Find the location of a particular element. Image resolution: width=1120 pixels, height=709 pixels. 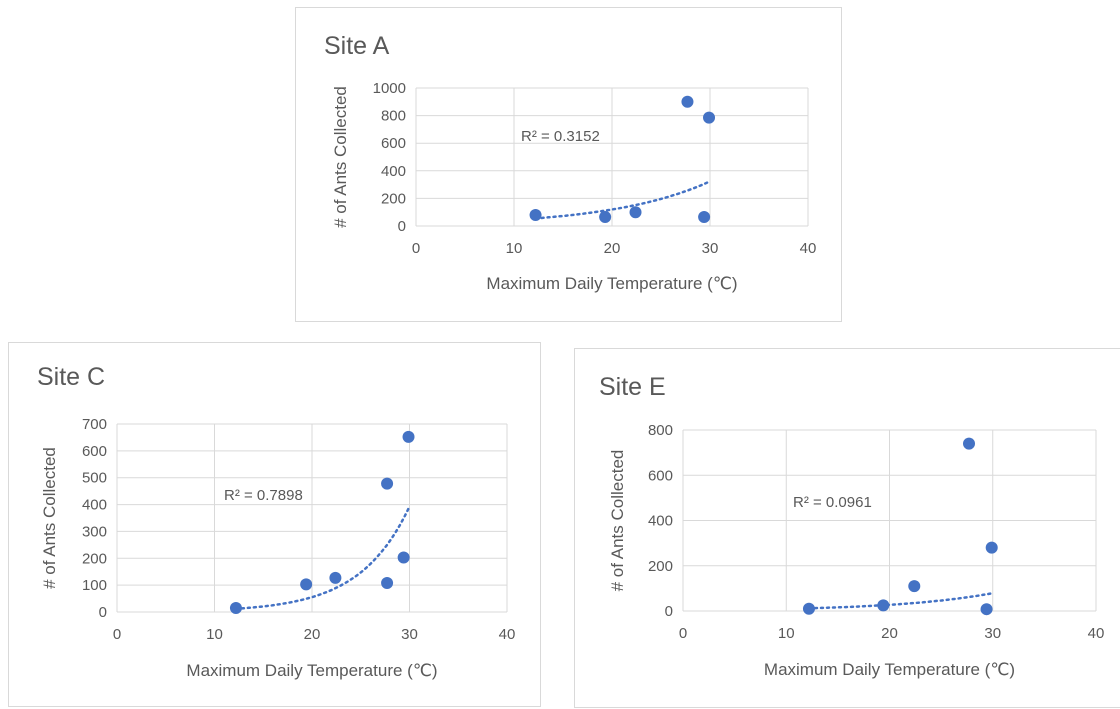

site-a-trendline is located at coordinates (622, 200).